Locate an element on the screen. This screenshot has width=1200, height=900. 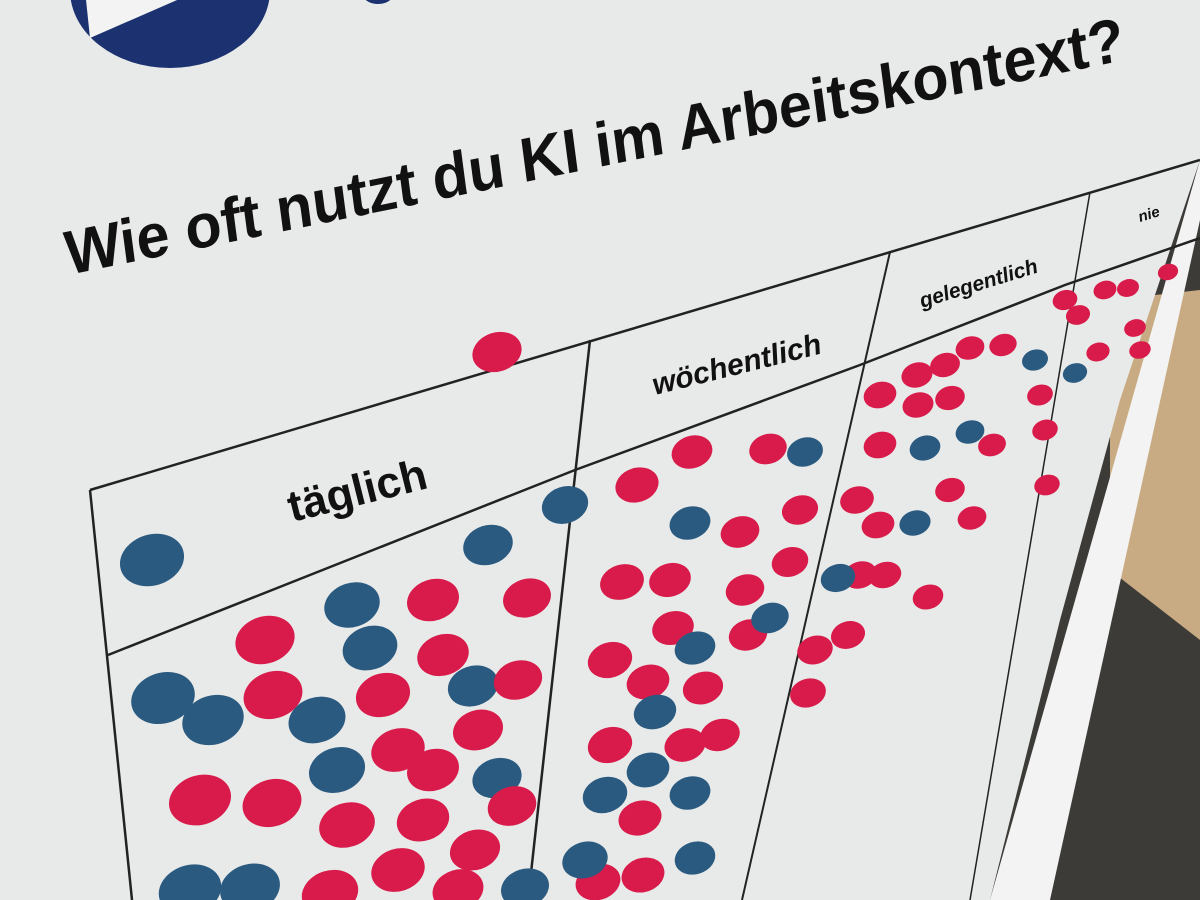
cardboard-background is located at coordinates (1155, 465).